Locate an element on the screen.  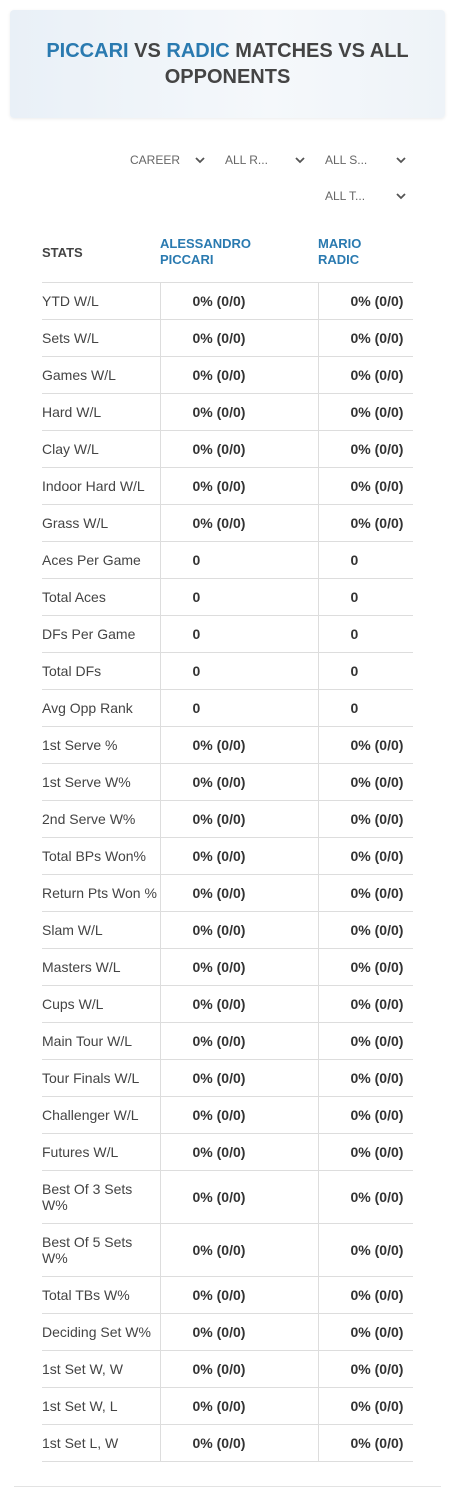
table-row: Sets W/L 0% (0/0) 0% (0/0) is located at coordinates (227, 338).